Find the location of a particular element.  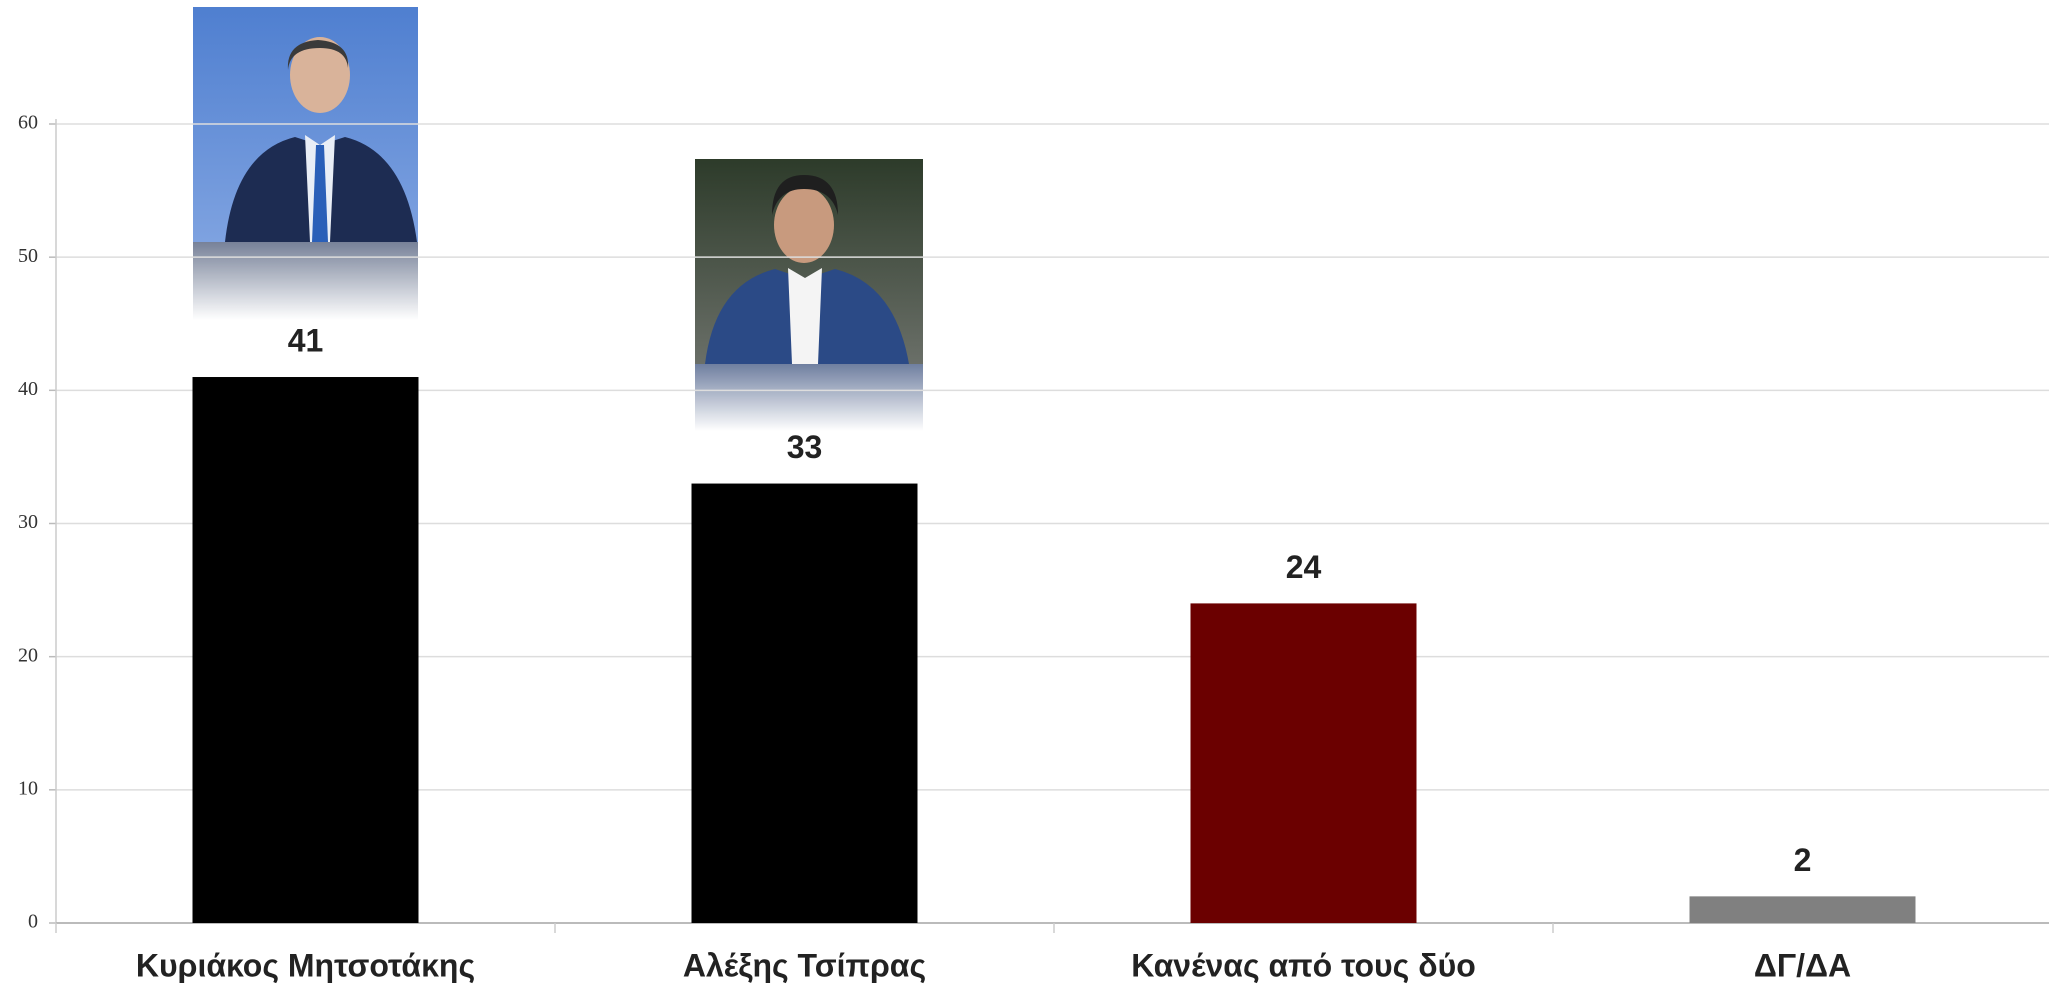

x-tick-label: ΔΓ/ΔΑ is located at coordinates (1802, 965).